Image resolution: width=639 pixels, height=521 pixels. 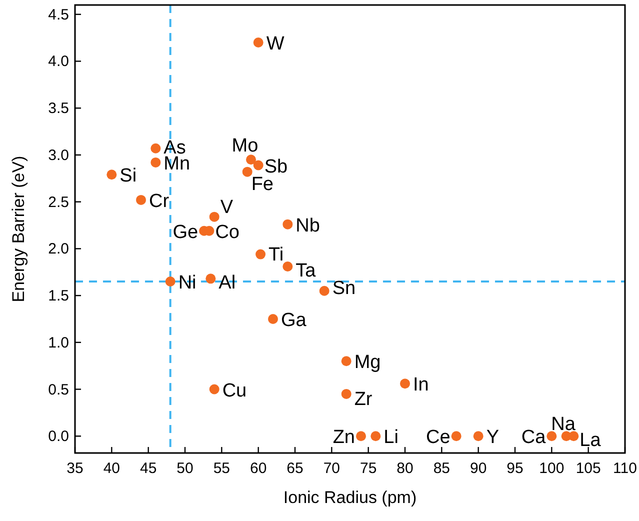 I want to click on annotation: Co, so click(x=227, y=232).